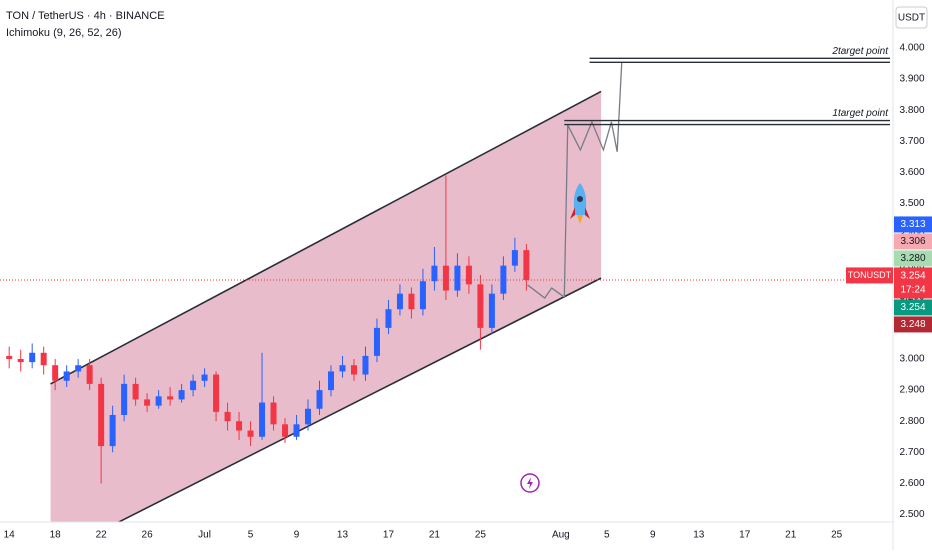  What do you see at coordinates (912, 290) in the screenshot?
I see `countdown-label: 17:24` at bounding box center [912, 290].